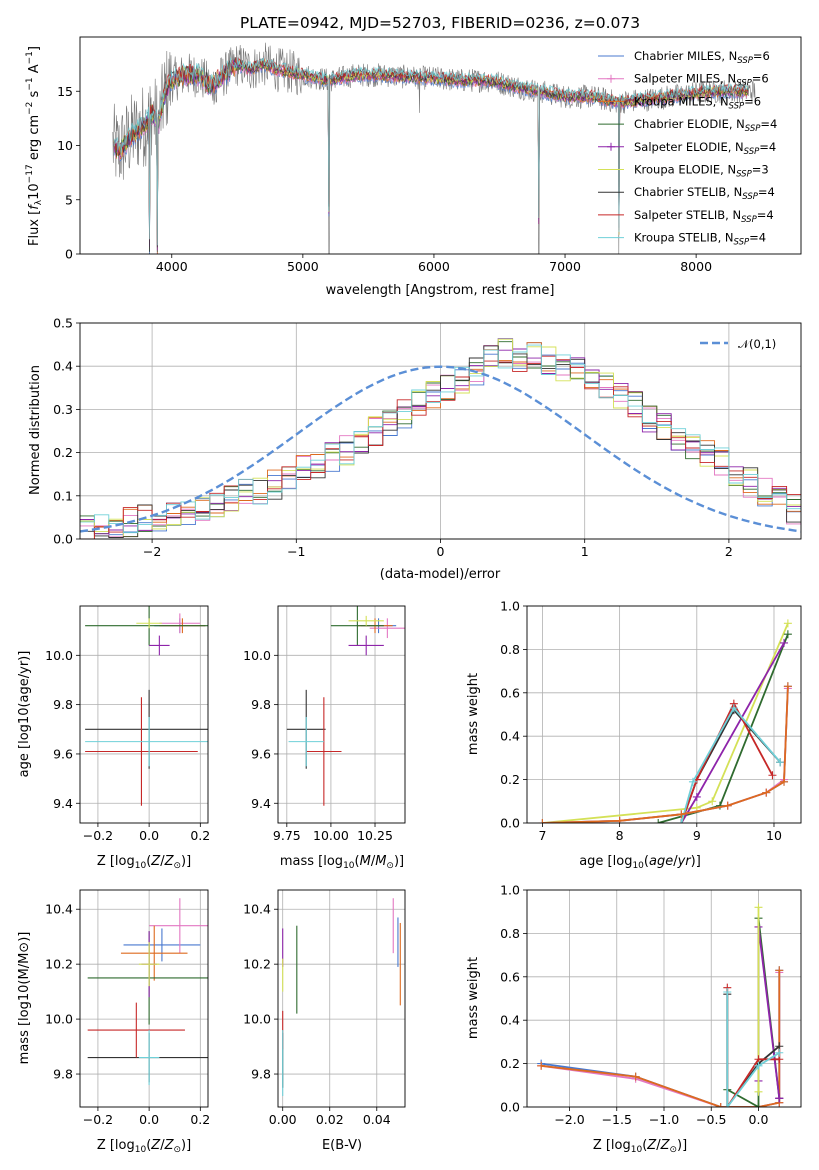 This screenshot has height=1170, width=819. Describe the element at coordinates (63, 366) in the screenshot. I see `y-tick-label: 0.4` at that location.